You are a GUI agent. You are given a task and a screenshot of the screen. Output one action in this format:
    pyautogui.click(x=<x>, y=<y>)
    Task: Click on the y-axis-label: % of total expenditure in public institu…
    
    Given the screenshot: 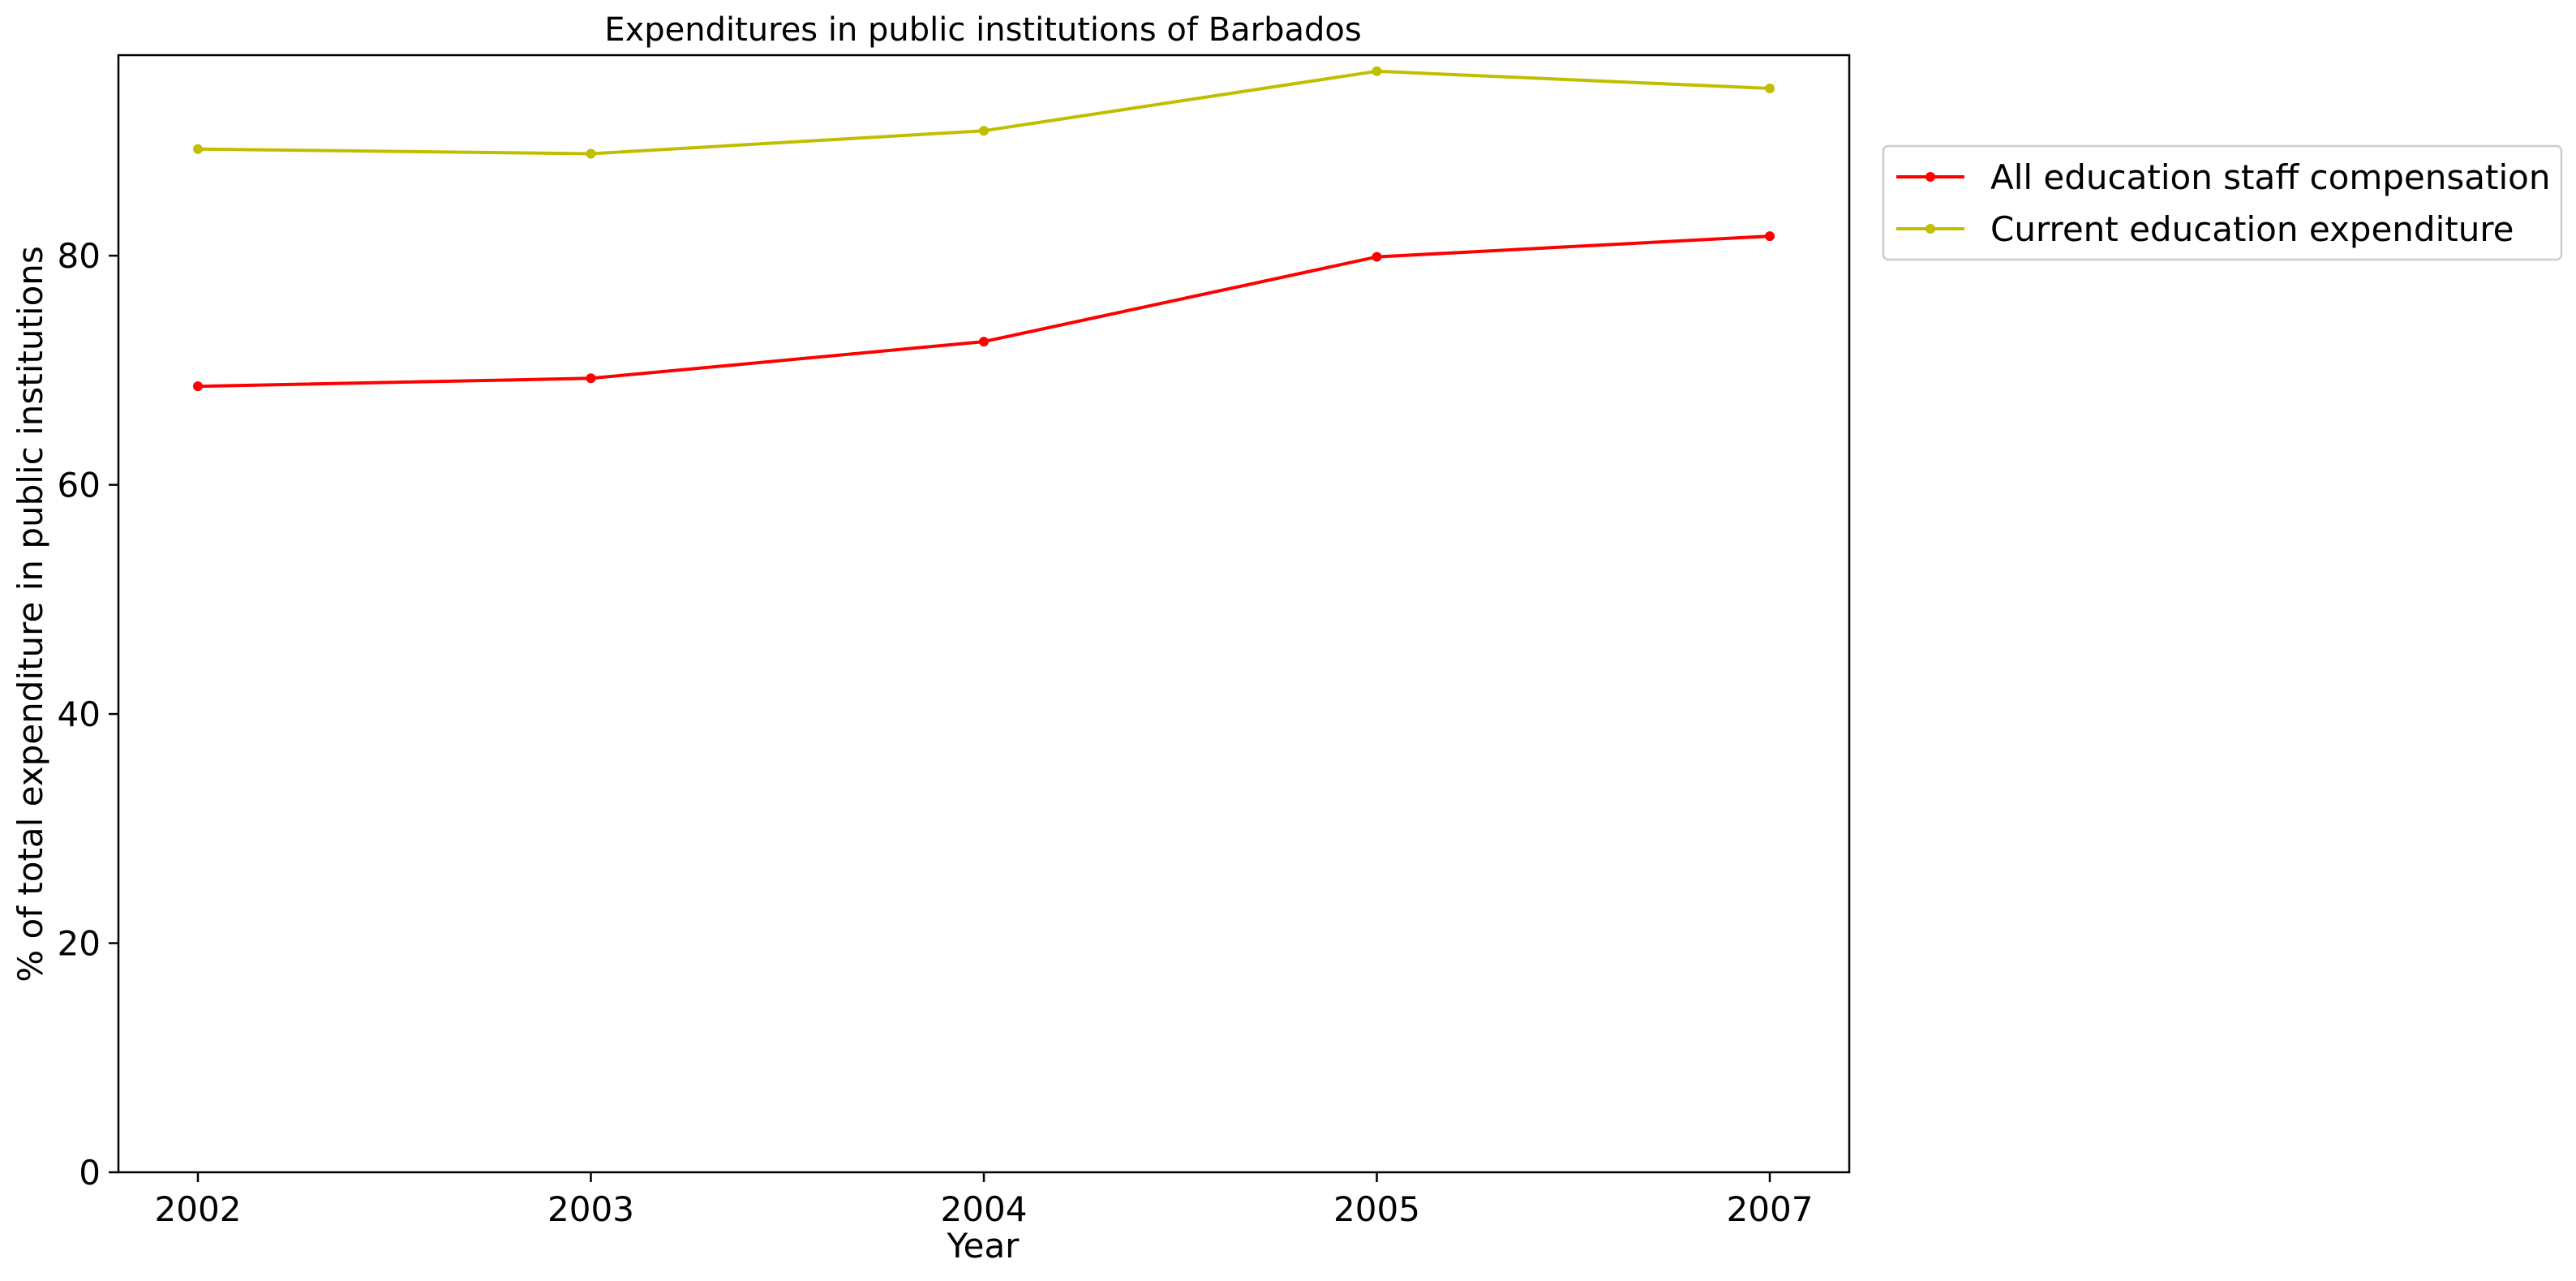 What is the action you would take?
    pyautogui.click(x=30, y=614)
    